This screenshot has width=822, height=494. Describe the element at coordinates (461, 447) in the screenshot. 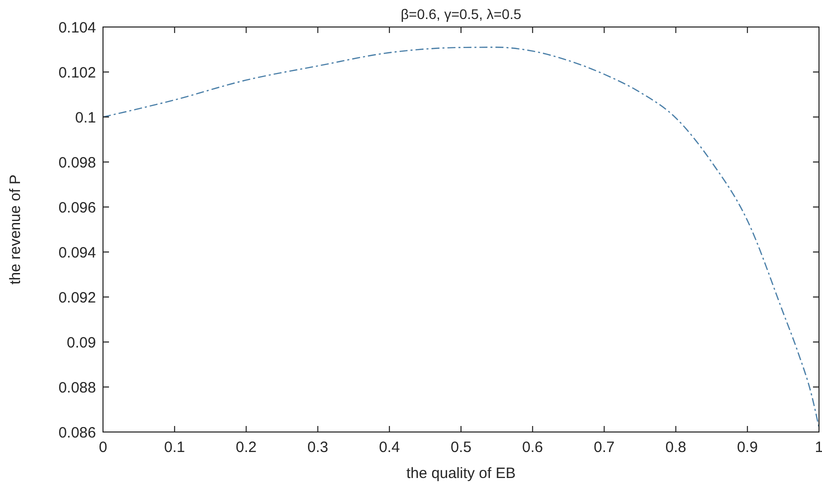

I see `x-tick-label: 0.5` at that location.